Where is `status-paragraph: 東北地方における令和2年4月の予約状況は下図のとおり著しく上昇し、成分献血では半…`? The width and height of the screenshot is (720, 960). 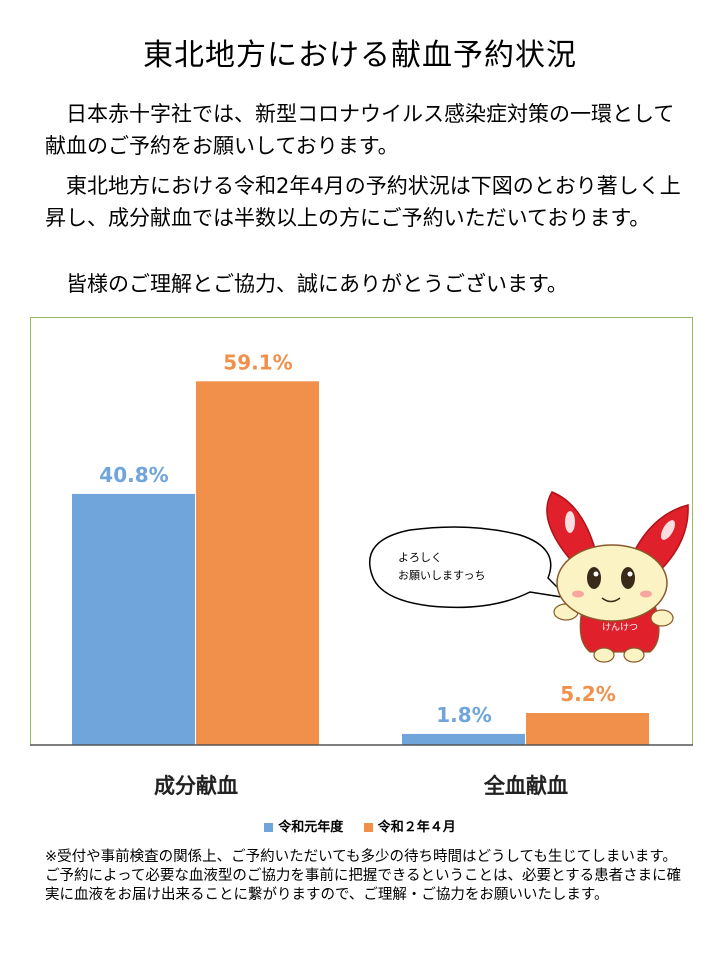 status-paragraph: 東北地方における令和2年4月の予約状況は下図のとおり著しく上昇し、成分献血では半… is located at coordinates (365, 202).